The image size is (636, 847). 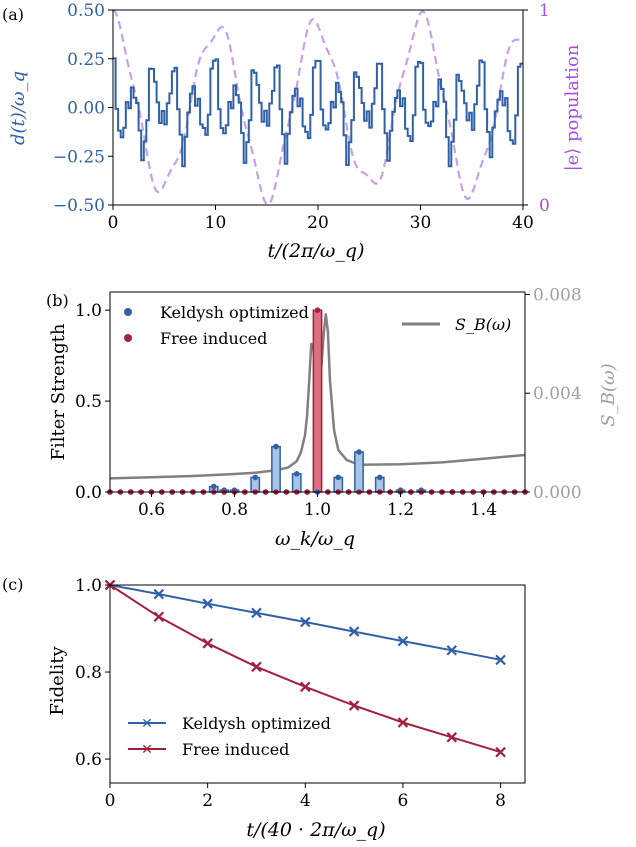 I want to click on panel-a-ytick-label: 0.50, so click(x=86, y=11).